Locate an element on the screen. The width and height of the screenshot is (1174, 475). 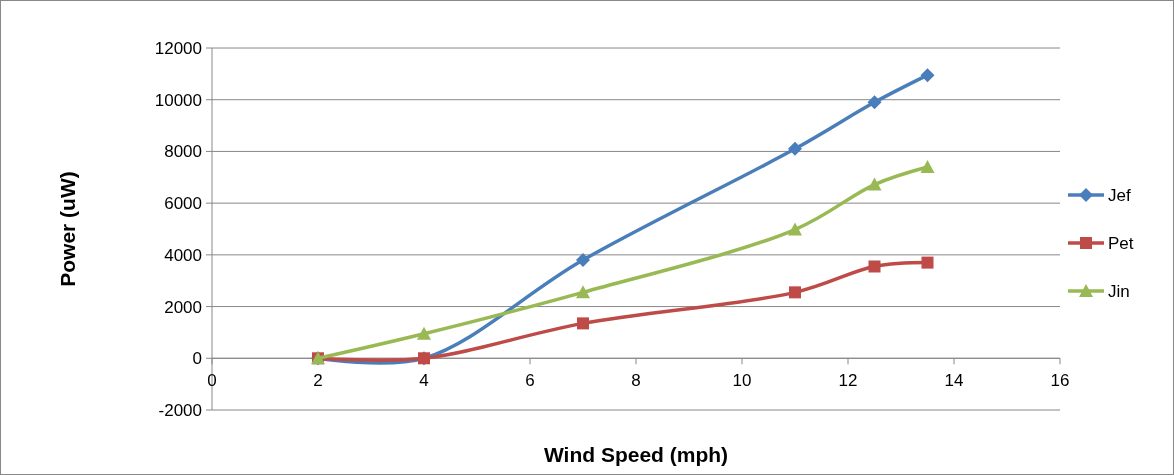
legend-label: Jef is located at coordinates (1119, 195).